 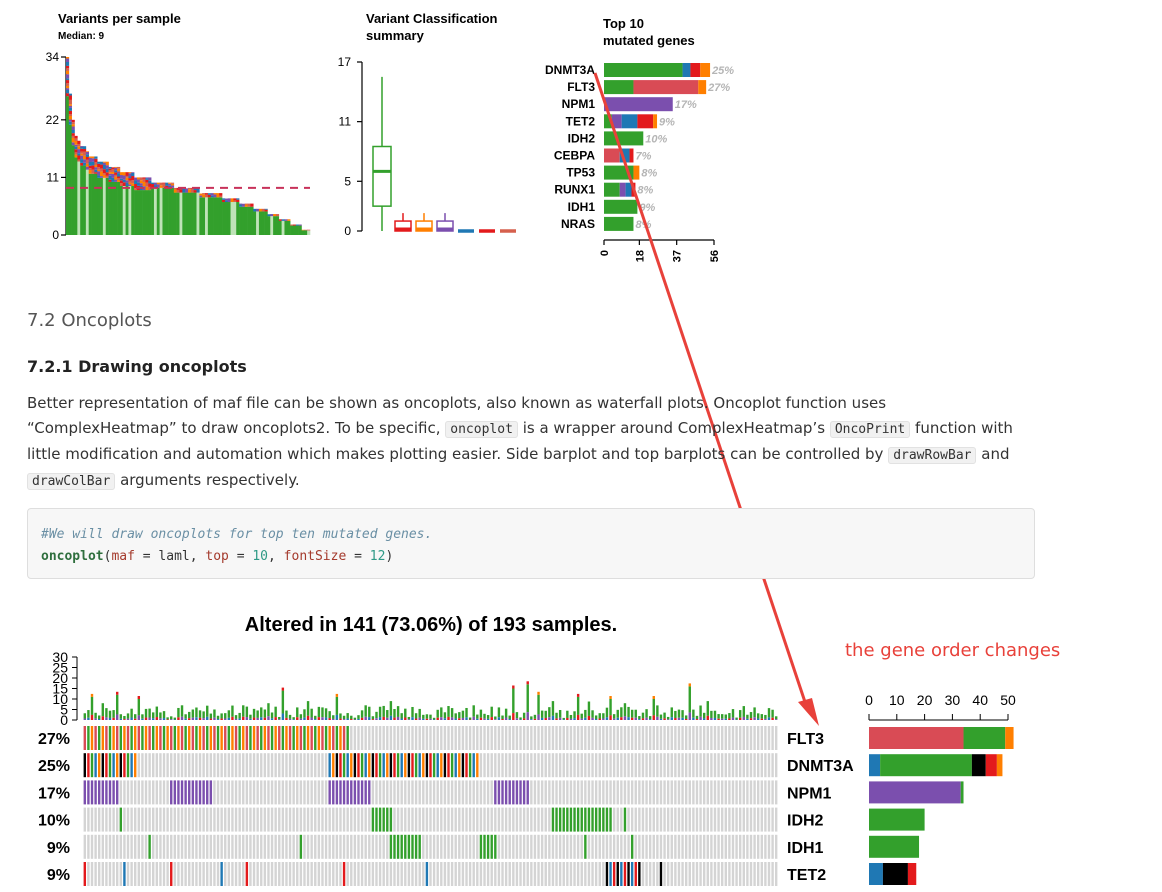 What do you see at coordinates (60, 678) in the screenshot?
I see `top-y-tick-label: 20` at bounding box center [60, 678].